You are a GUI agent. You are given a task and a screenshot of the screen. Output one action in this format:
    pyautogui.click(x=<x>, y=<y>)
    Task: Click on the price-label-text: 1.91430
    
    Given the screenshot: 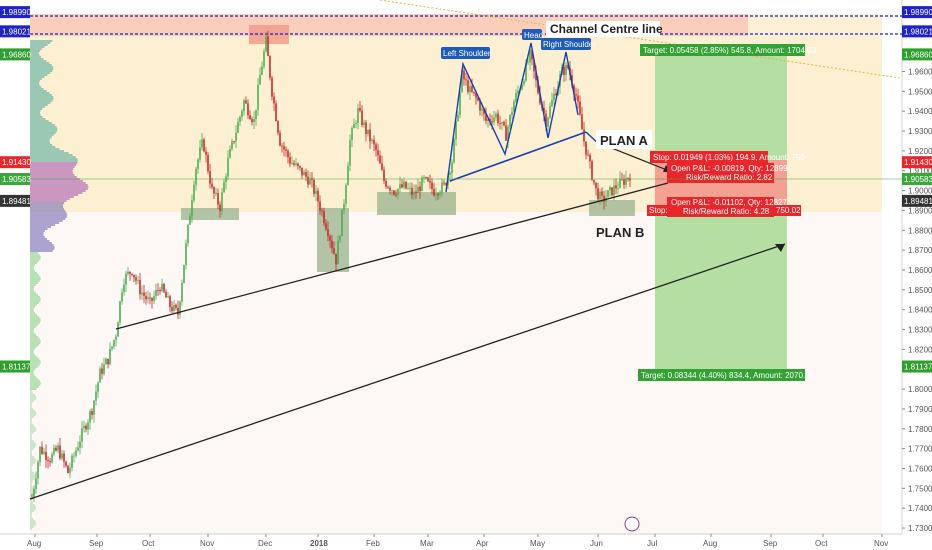 What is the action you would take?
    pyautogui.click(x=918, y=162)
    